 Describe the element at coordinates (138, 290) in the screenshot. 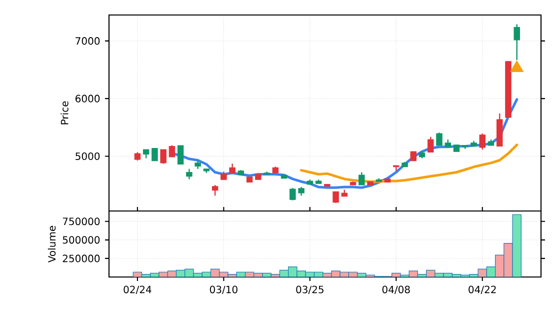

I see `x-tick-label: 02/24` at that location.